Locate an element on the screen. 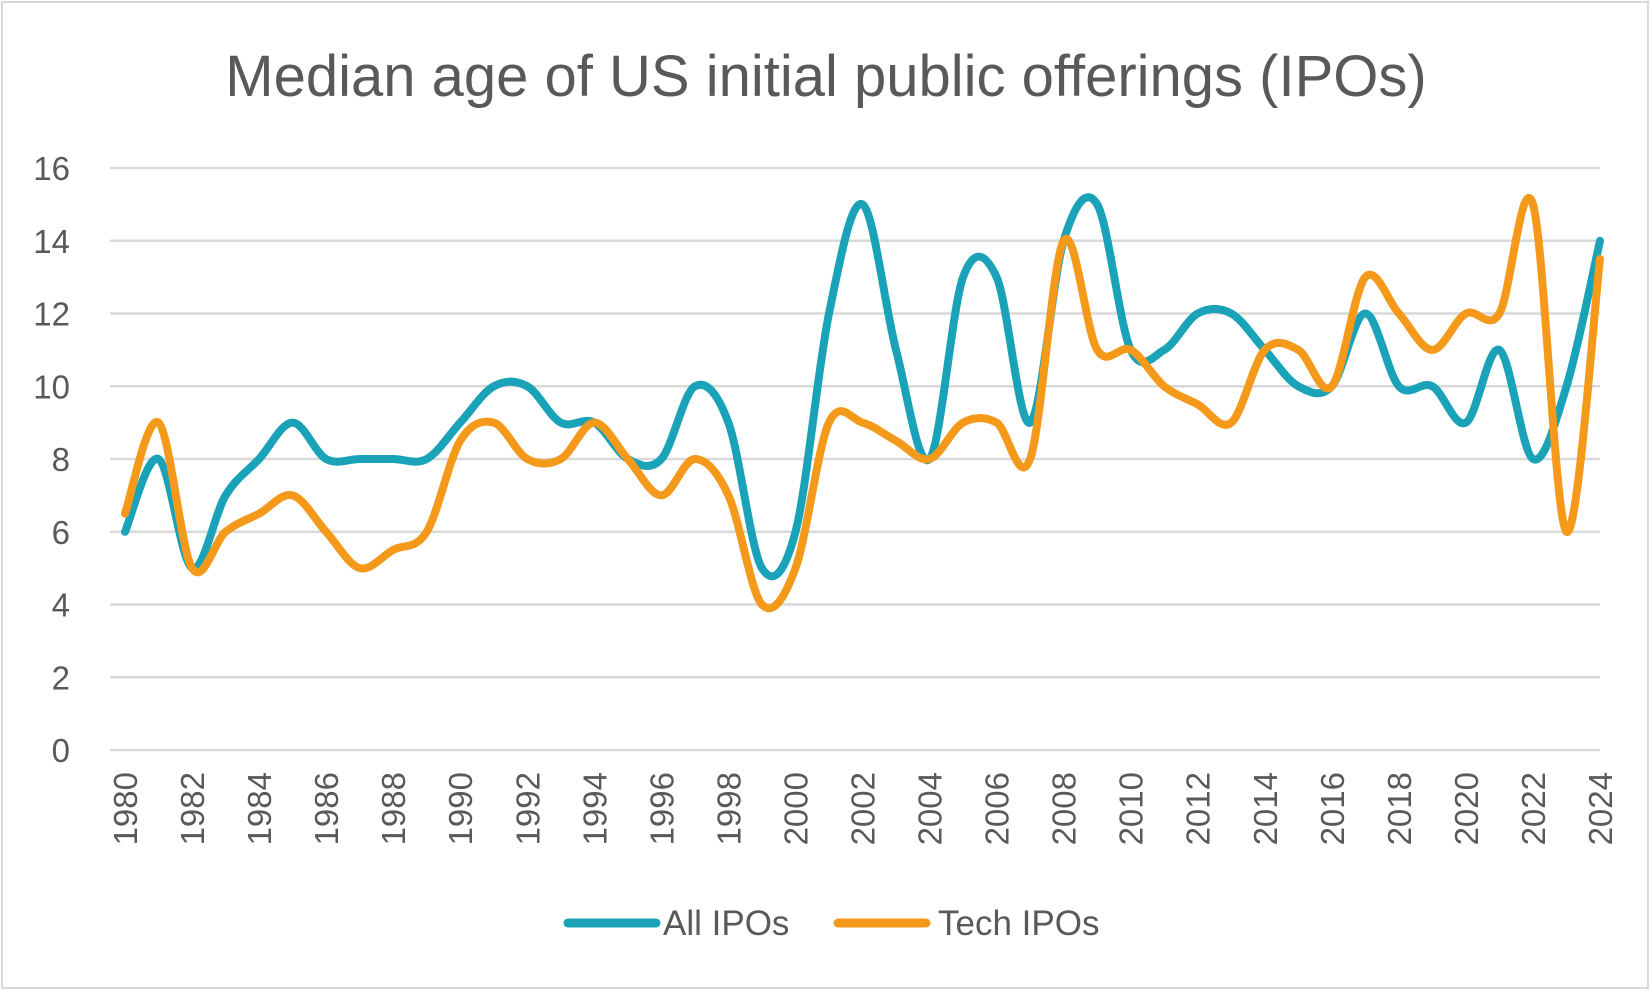  x-tick-label: 2004 is located at coordinates (930, 808).